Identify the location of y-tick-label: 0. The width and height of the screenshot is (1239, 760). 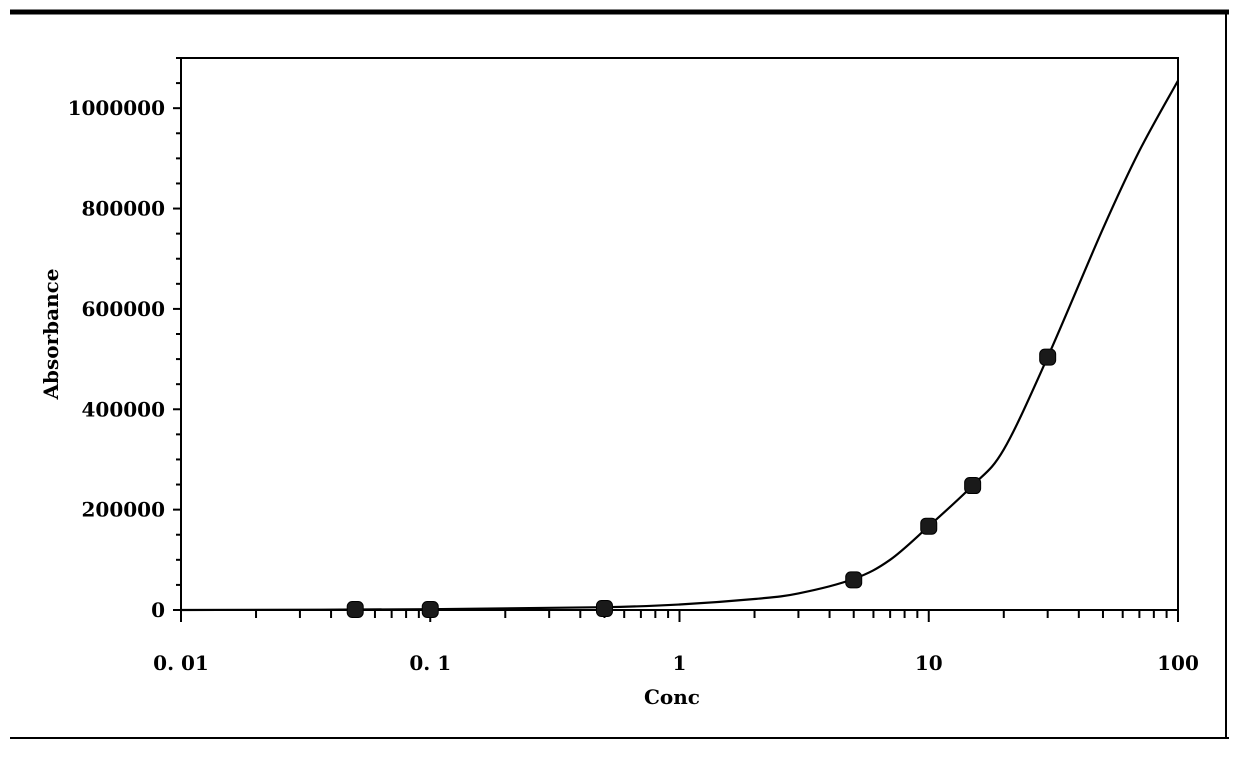
(158, 610).